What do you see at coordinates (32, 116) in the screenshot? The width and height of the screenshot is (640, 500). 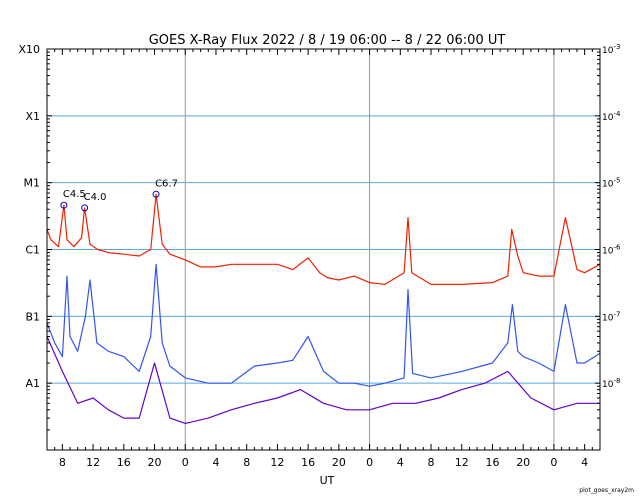 I see `flare-class-label: X1` at bounding box center [32, 116].